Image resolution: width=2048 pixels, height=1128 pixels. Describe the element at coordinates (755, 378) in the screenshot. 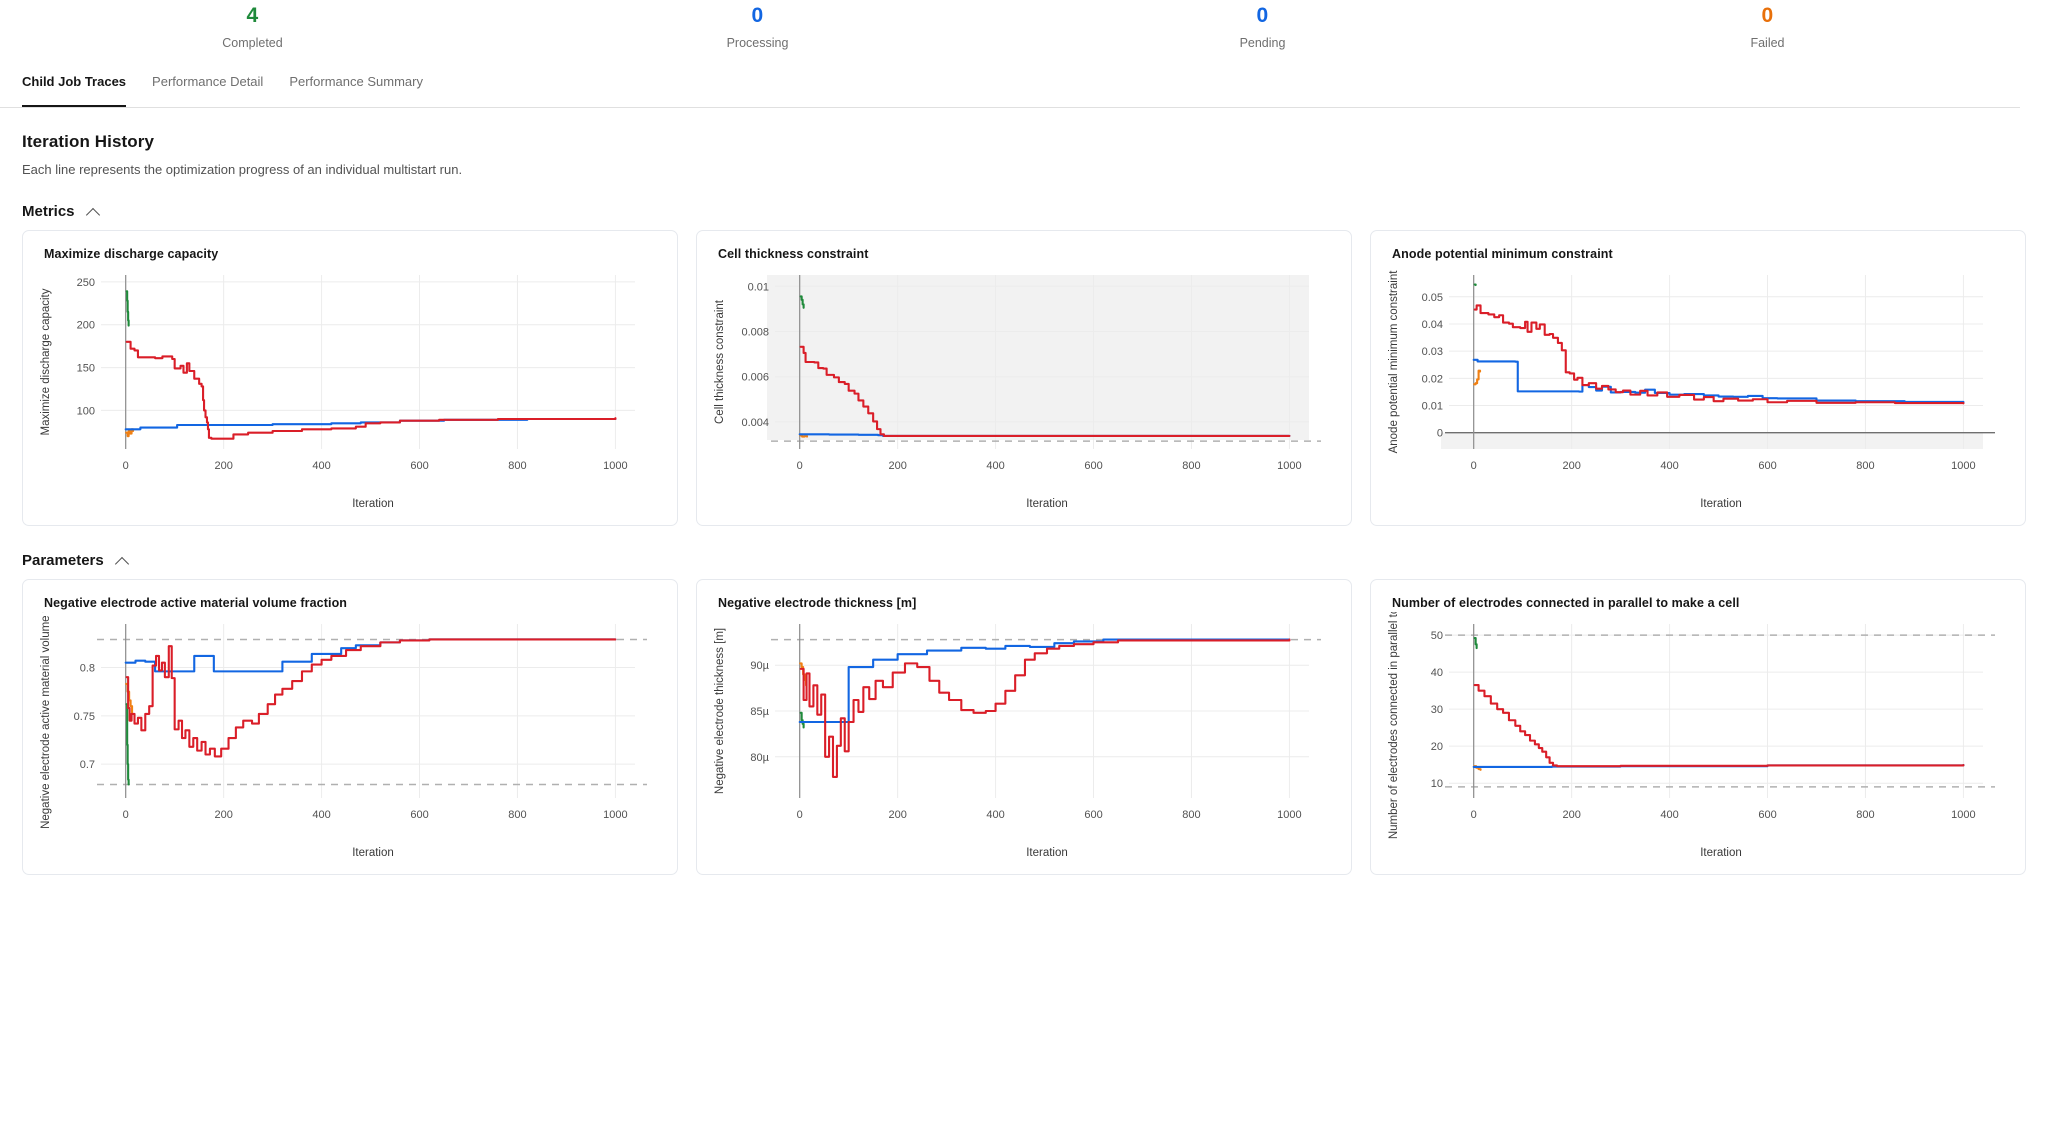

I see `svg-text: 0.006` at that location.